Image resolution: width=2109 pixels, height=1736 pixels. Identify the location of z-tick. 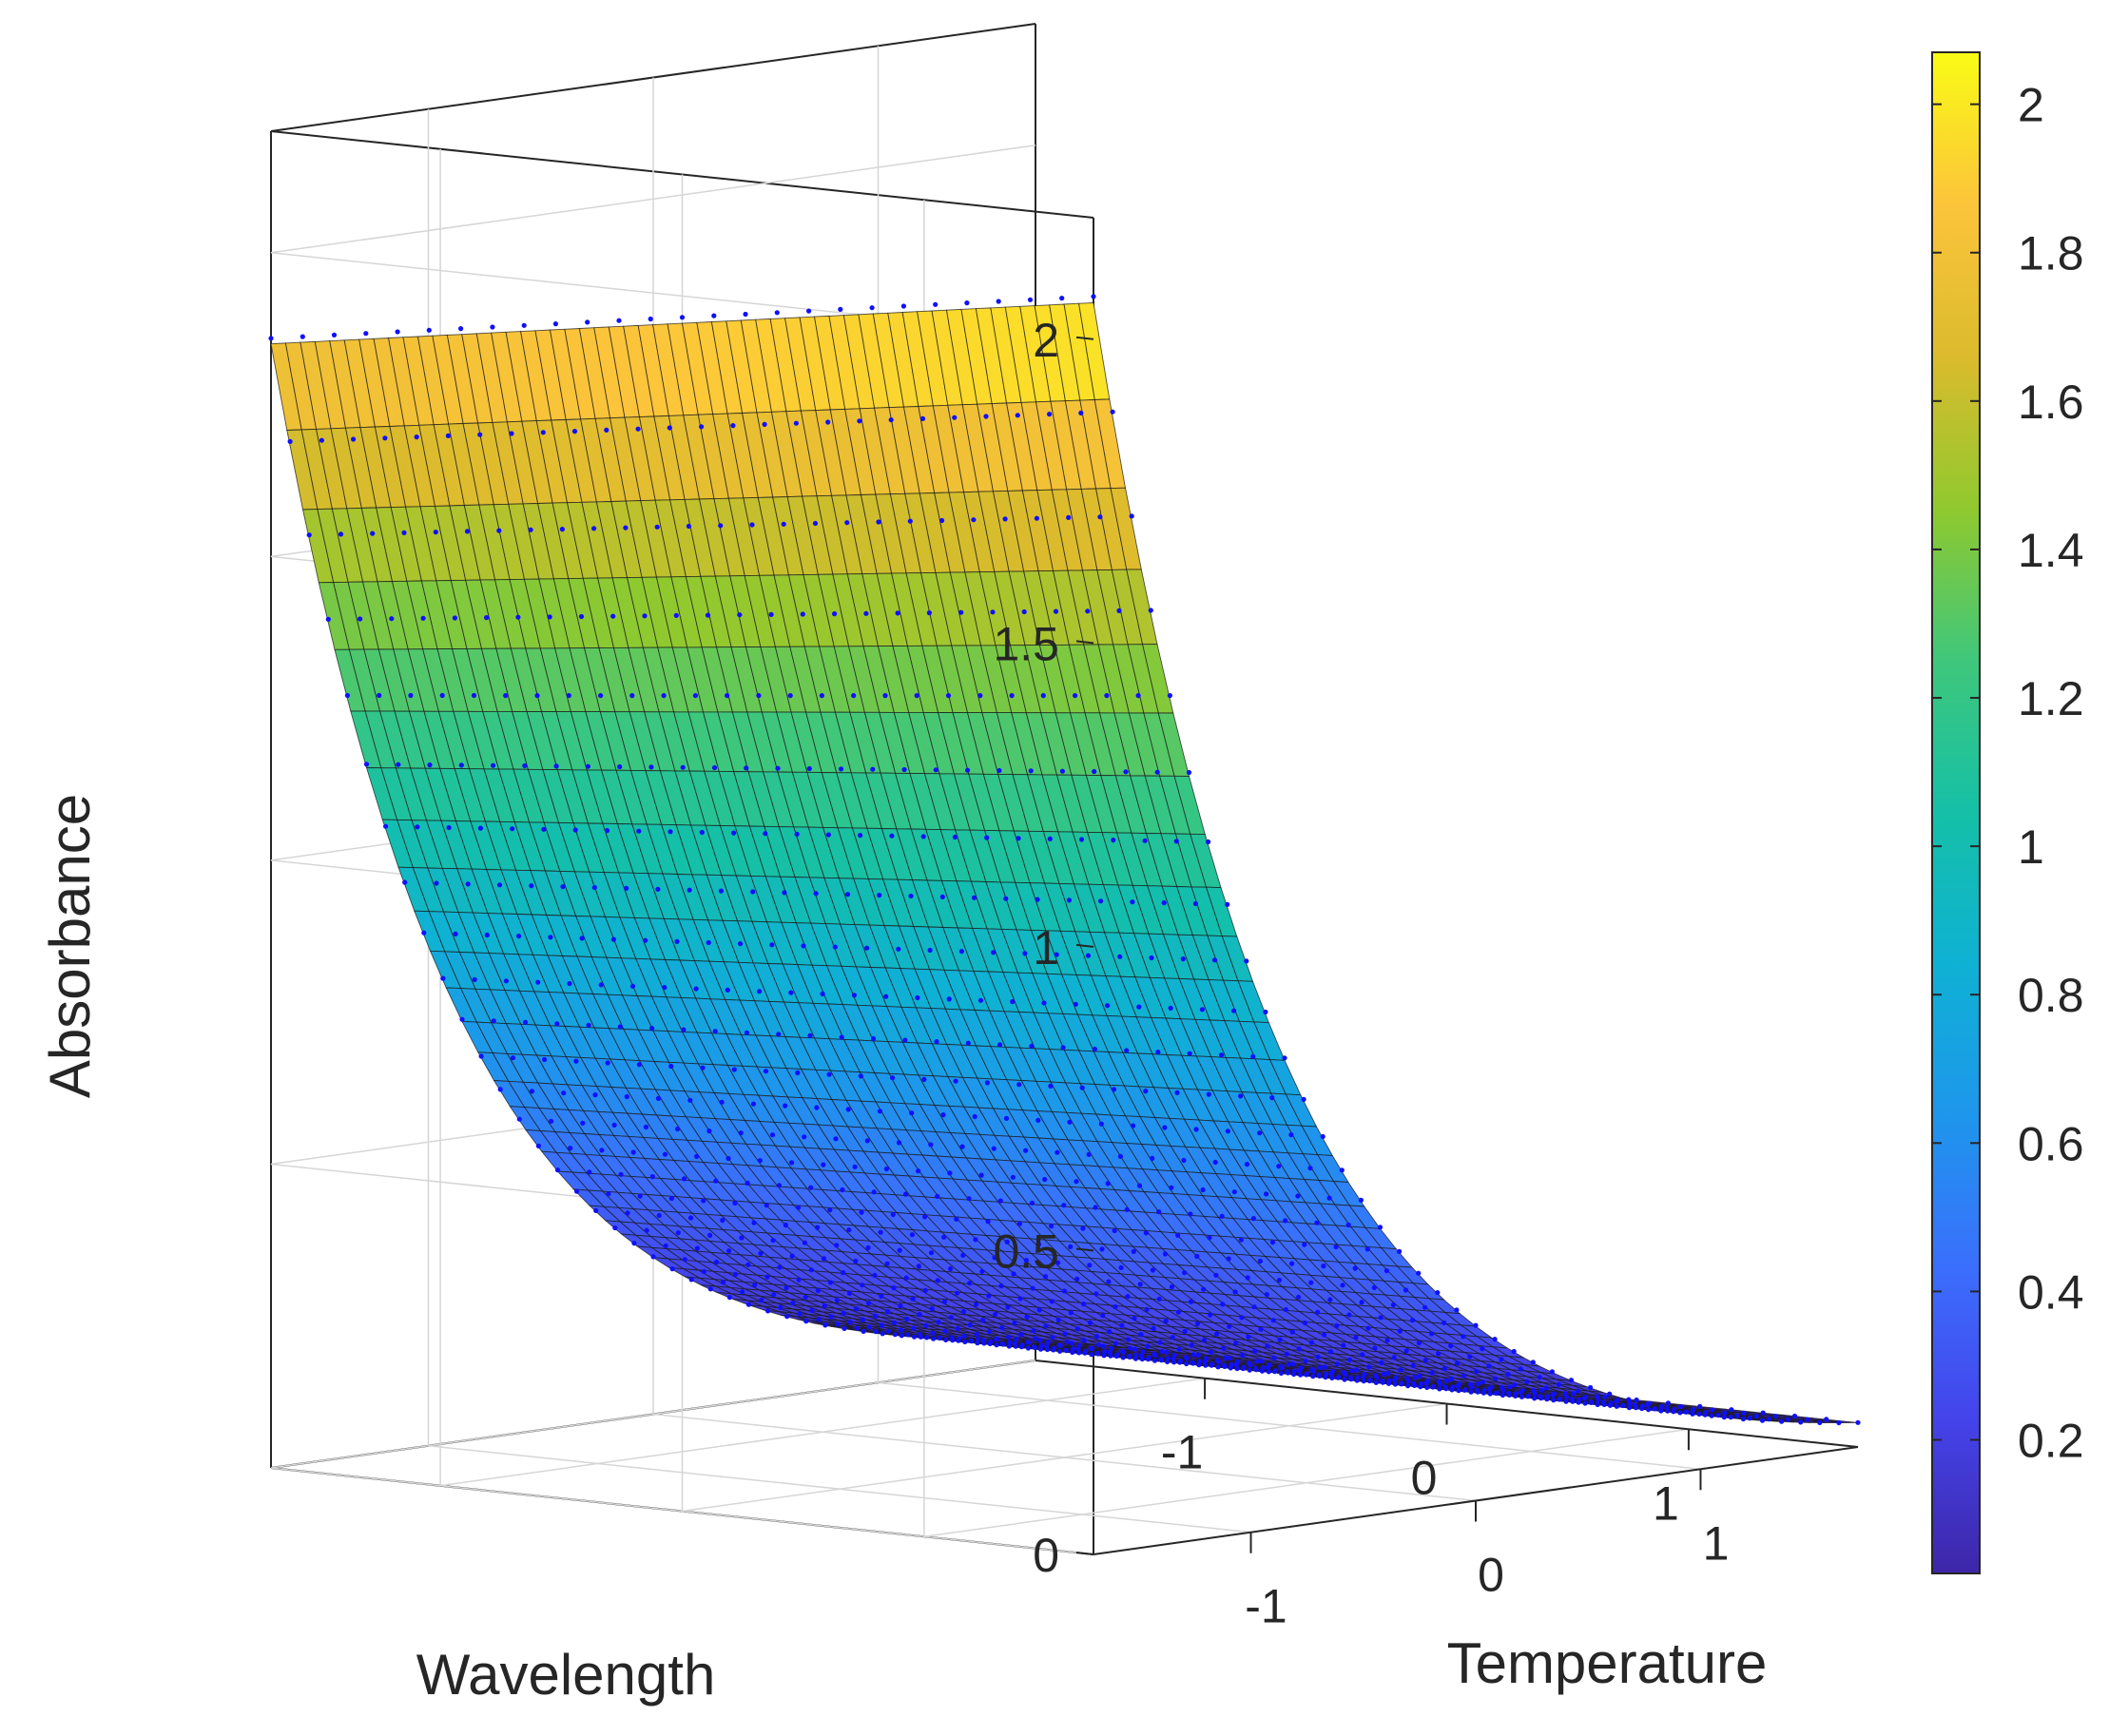
(1084, 643).